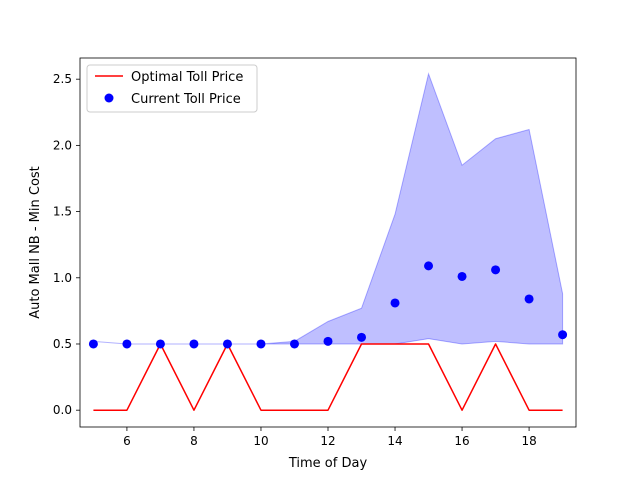 This screenshot has width=640, height=480. I want to click on x-tick-label: 12, so click(327, 441).